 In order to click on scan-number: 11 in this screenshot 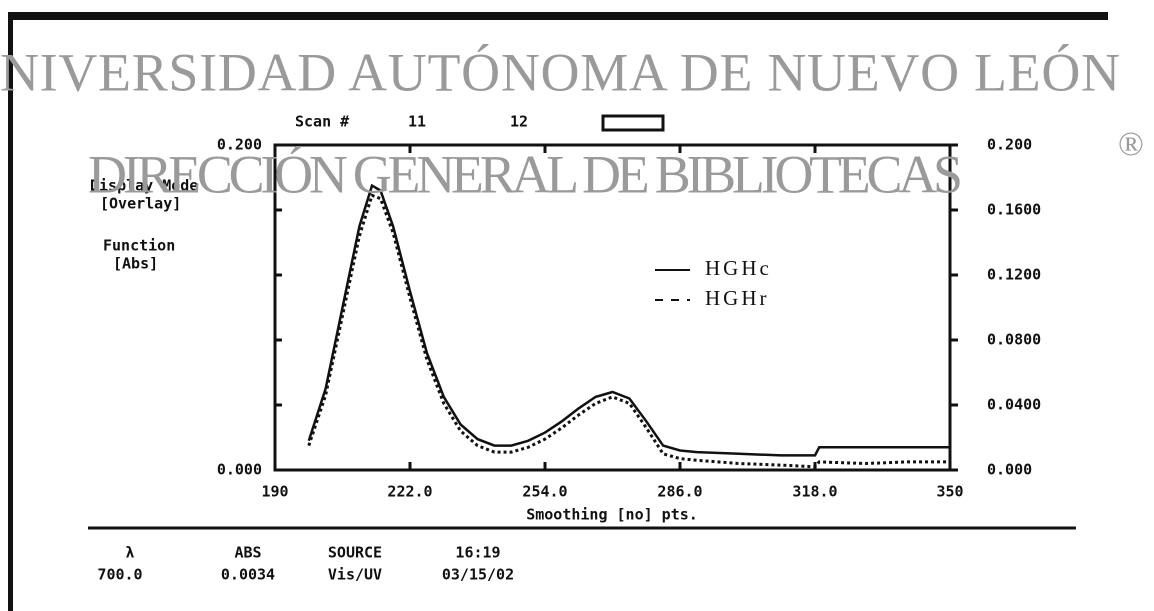, I will do `click(417, 122)`.